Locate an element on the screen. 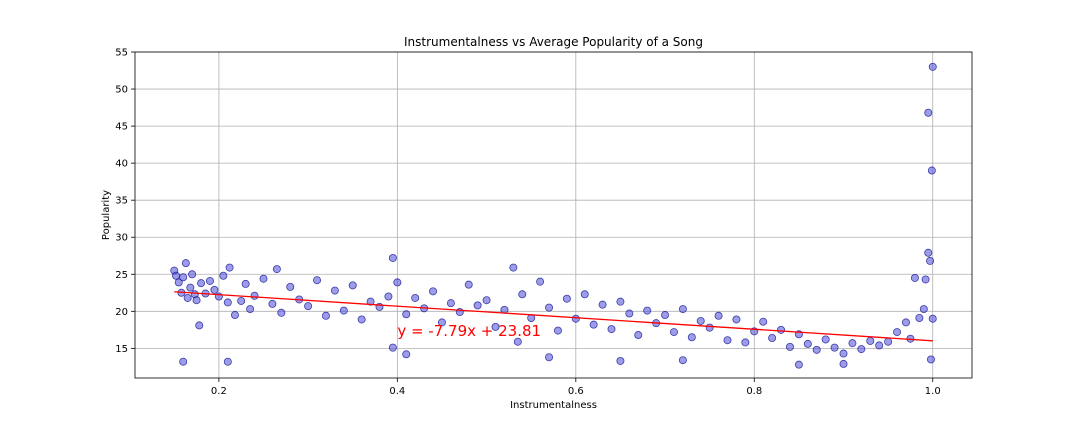  x-tick-label: 1.0 is located at coordinates (933, 391).